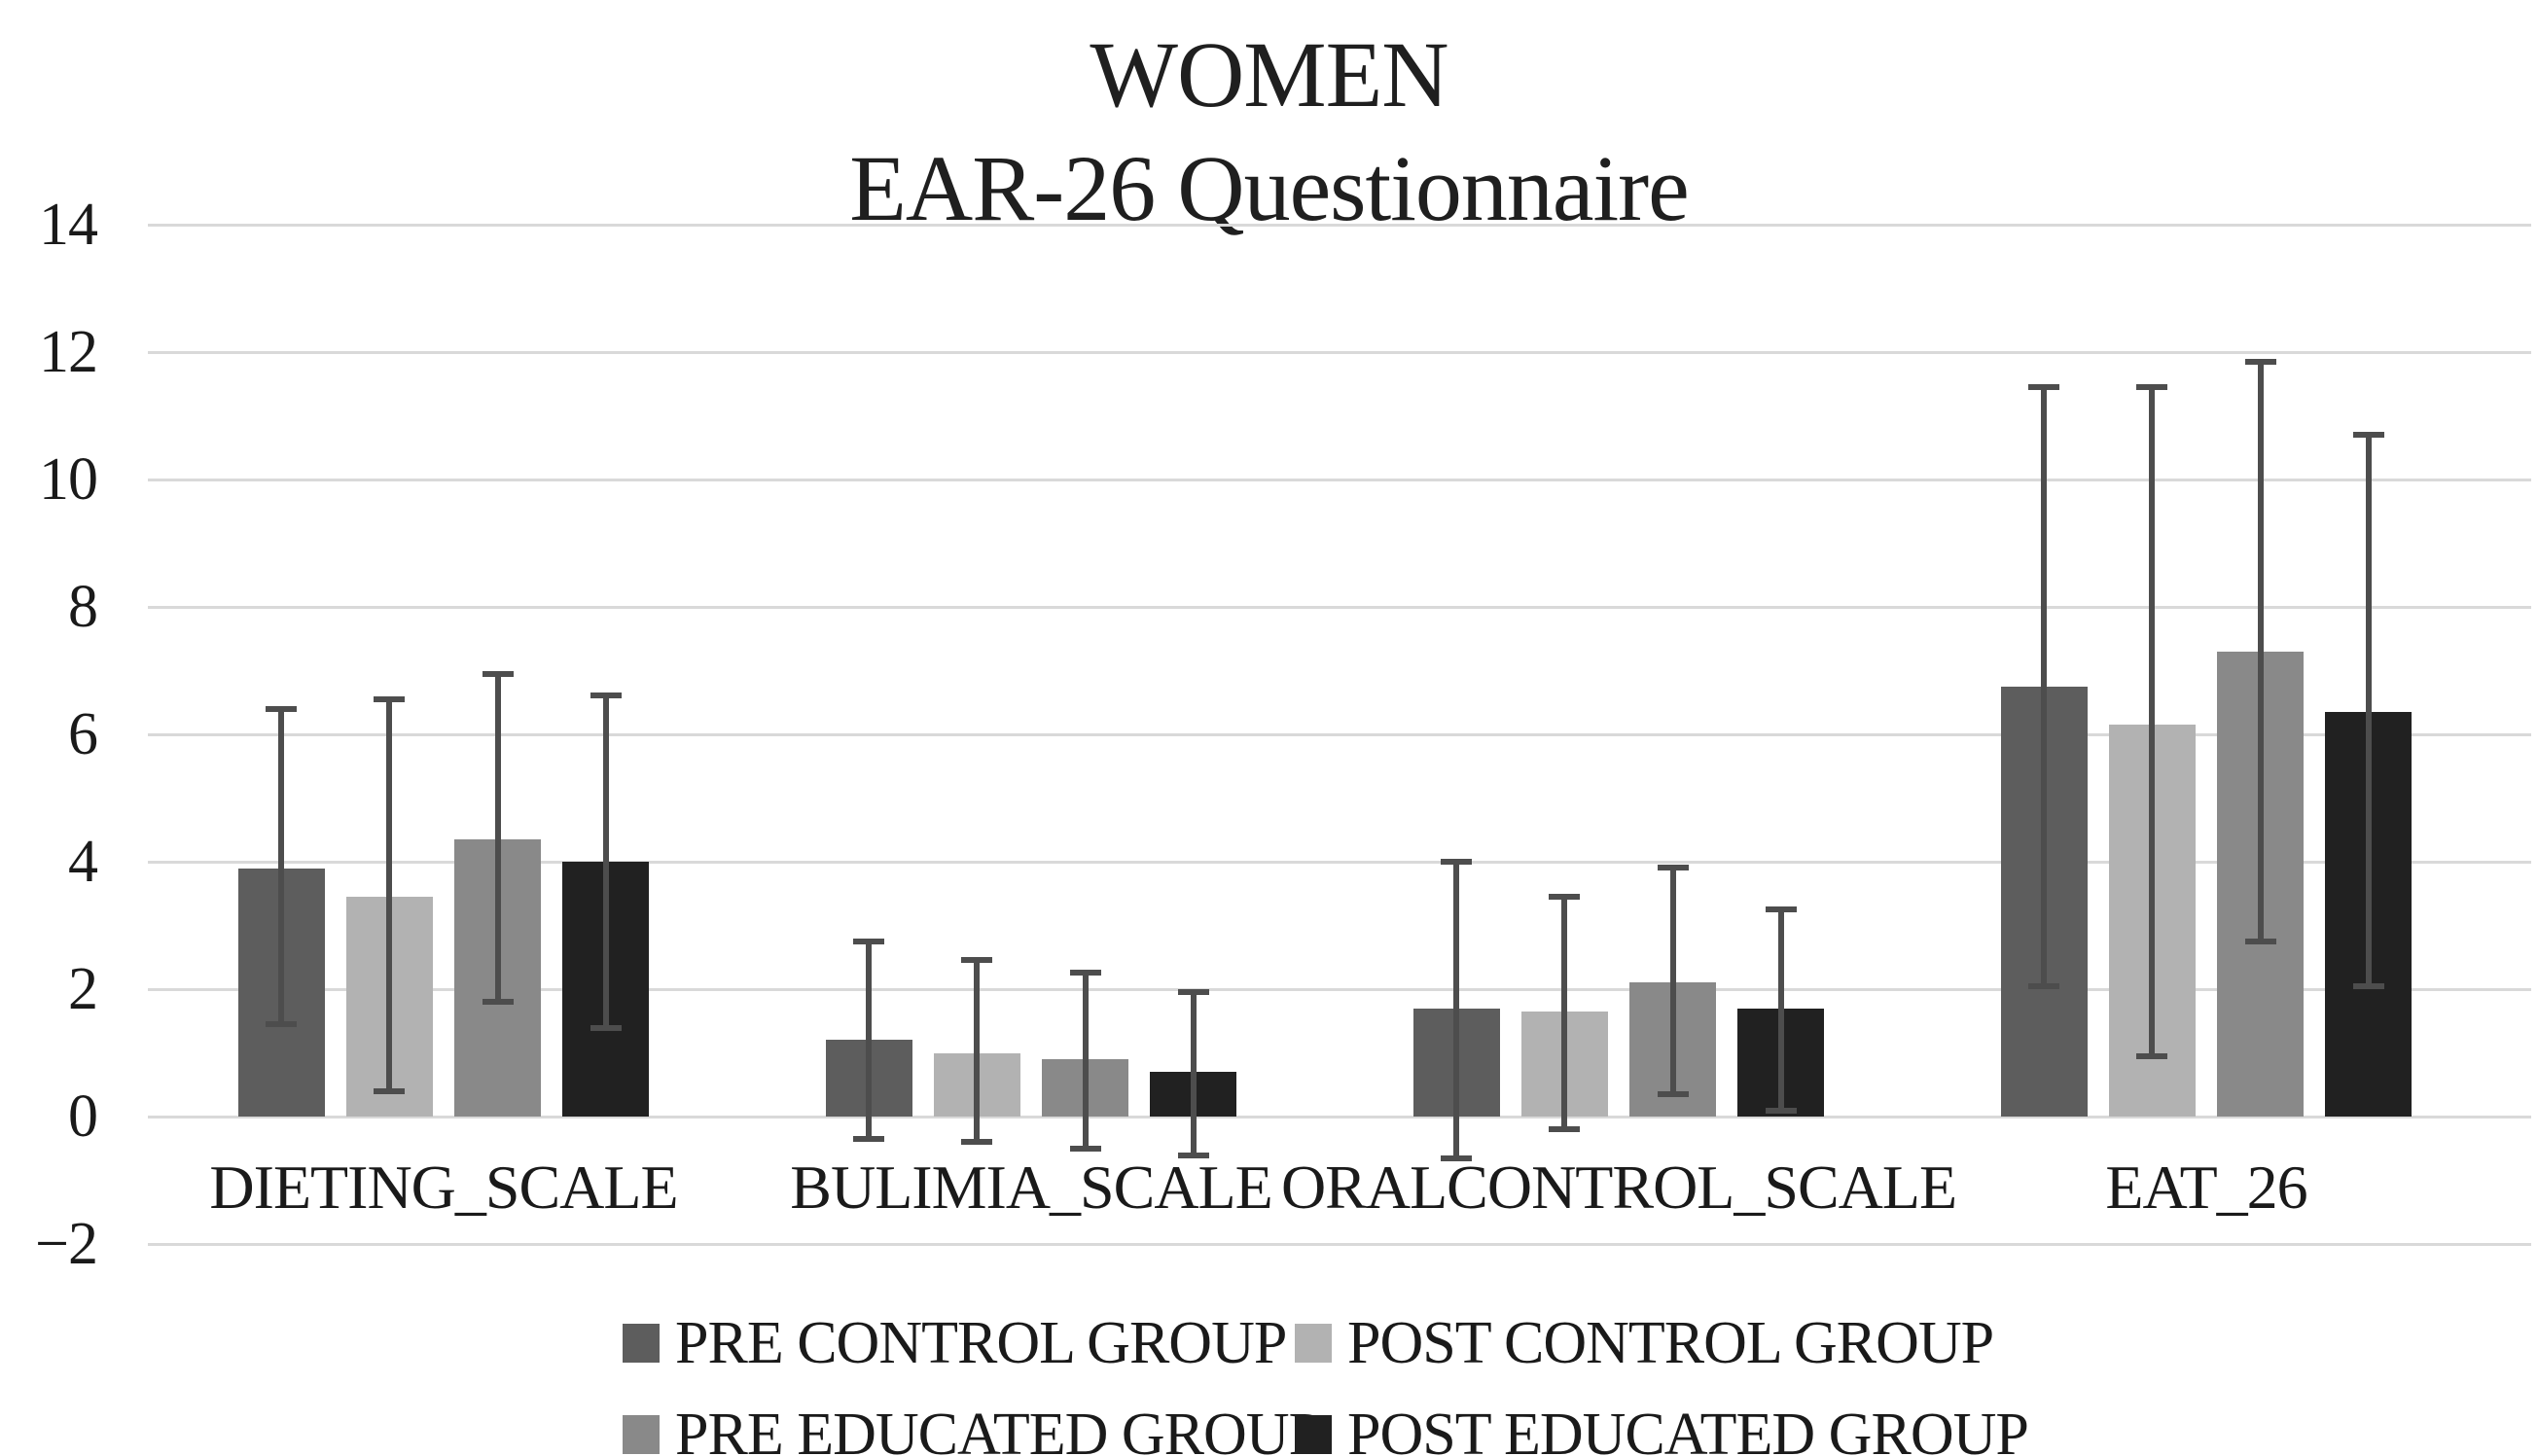 Image resolution: width=2538 pixels, height=1456 pixels. What do you see at coordinates (83, 989) in the screenshot?
I see `y-axis-tick-label: 2` at bounding box center [83, 989].